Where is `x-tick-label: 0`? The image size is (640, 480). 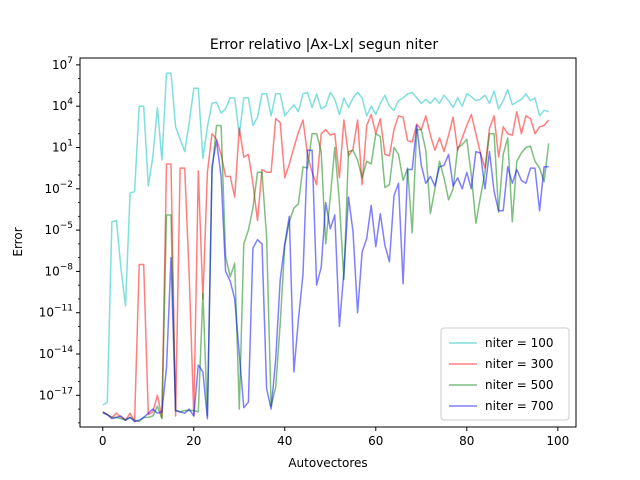
x-tick-label: 0 is located at coordinates (103, 441).